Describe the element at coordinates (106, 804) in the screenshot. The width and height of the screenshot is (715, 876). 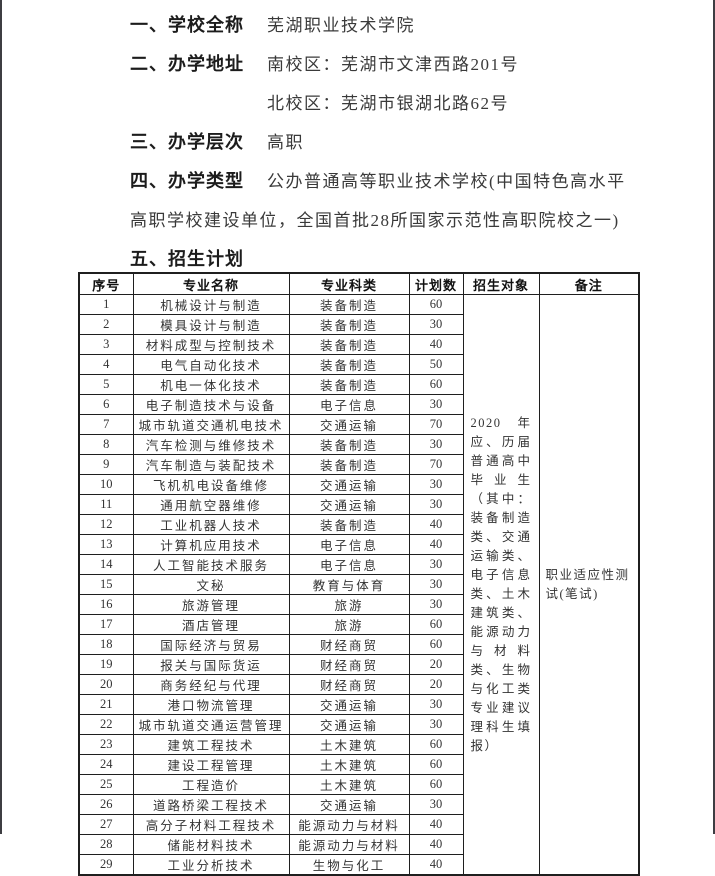
I see `cell-no: 26` at that location.